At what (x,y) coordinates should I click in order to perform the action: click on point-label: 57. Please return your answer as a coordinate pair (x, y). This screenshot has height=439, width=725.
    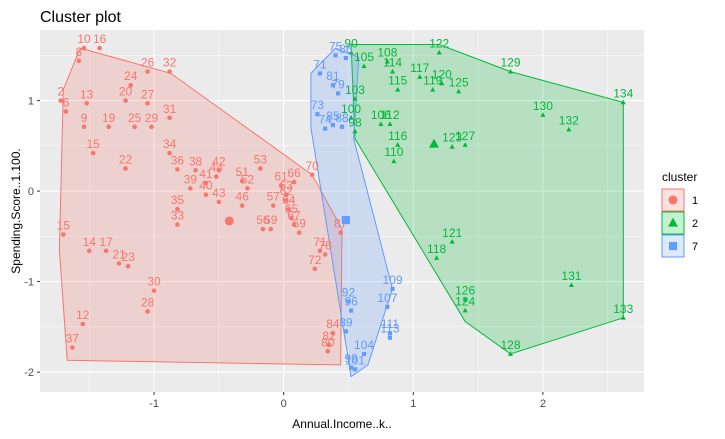
    Looking at the image, I should click on (274, 197).